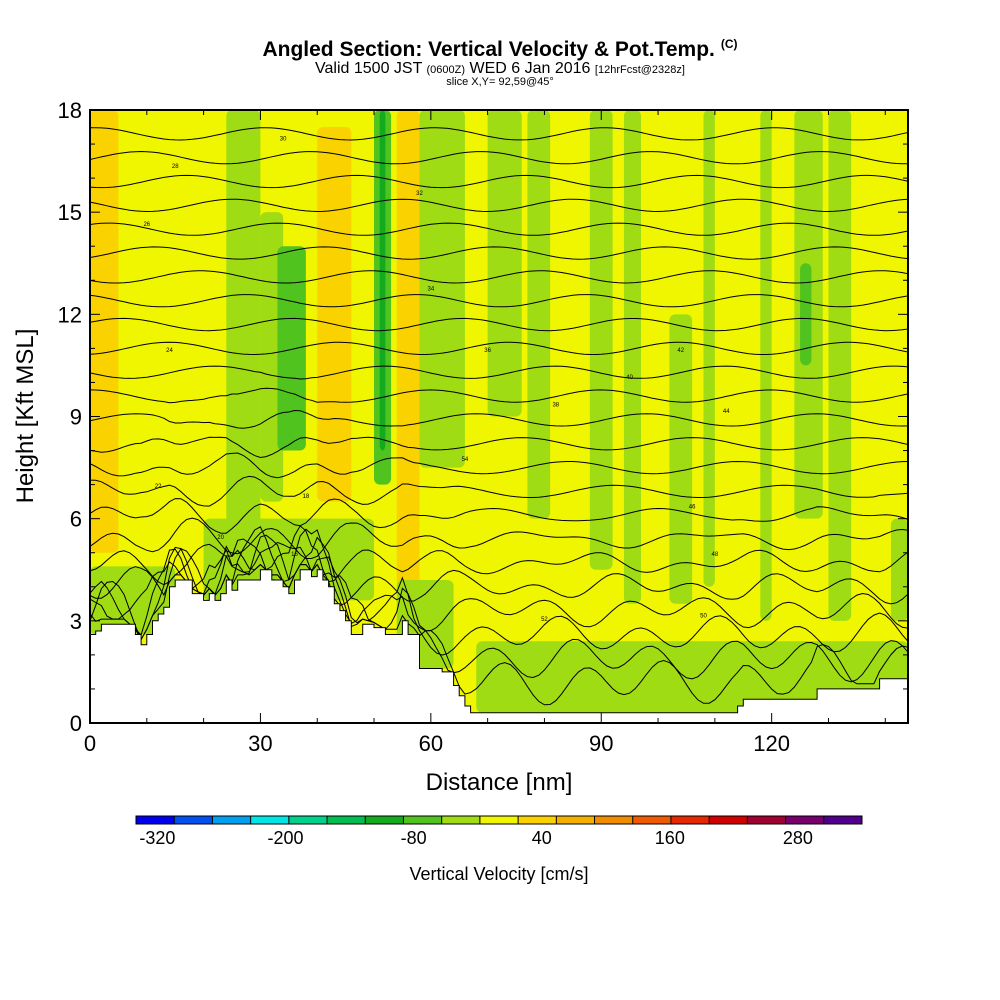 The width and height of the screenshot is (1000, 1000). I want to click on contour-label: 32, so click(419, 194).